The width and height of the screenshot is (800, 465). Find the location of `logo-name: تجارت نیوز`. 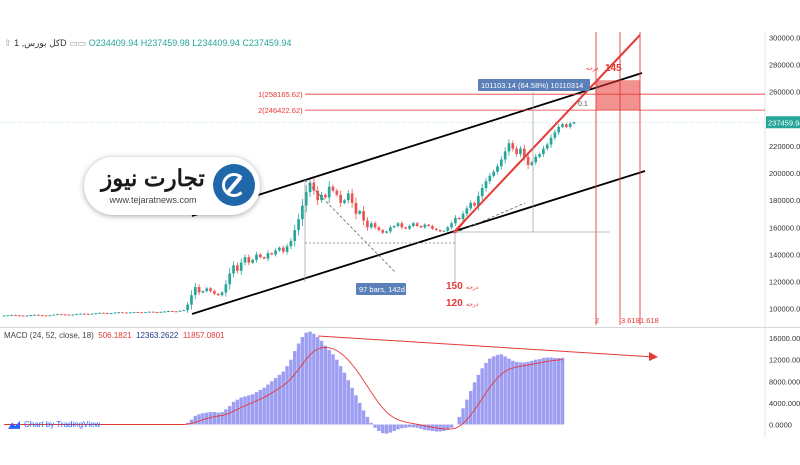

logo-name: تجارت نیوز is located at coordinates (153, 178).